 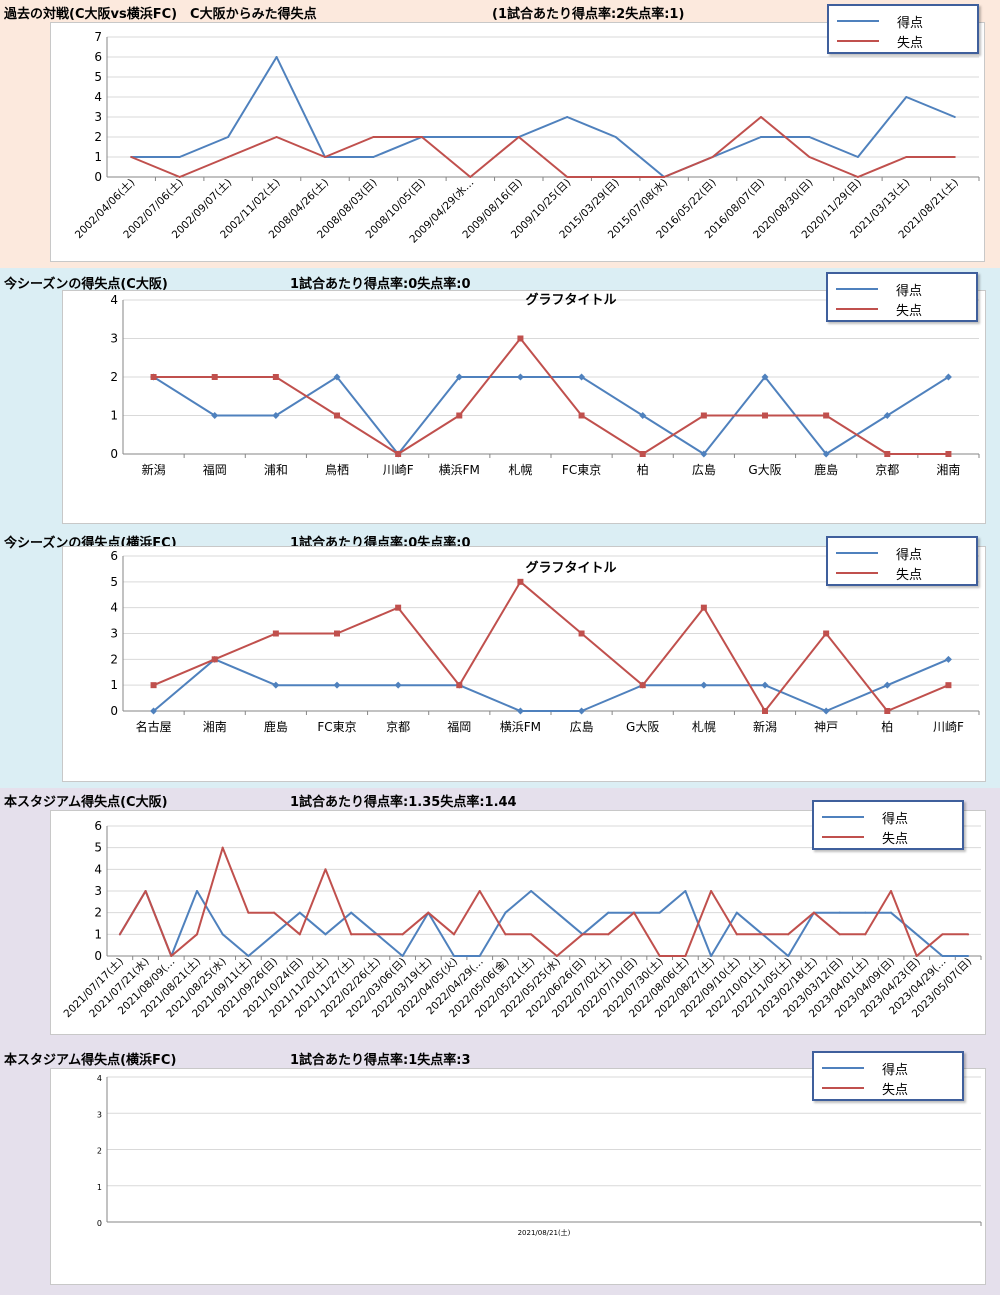 I want to click on x-tick-label: 札幌, so click(x=520, y=469).